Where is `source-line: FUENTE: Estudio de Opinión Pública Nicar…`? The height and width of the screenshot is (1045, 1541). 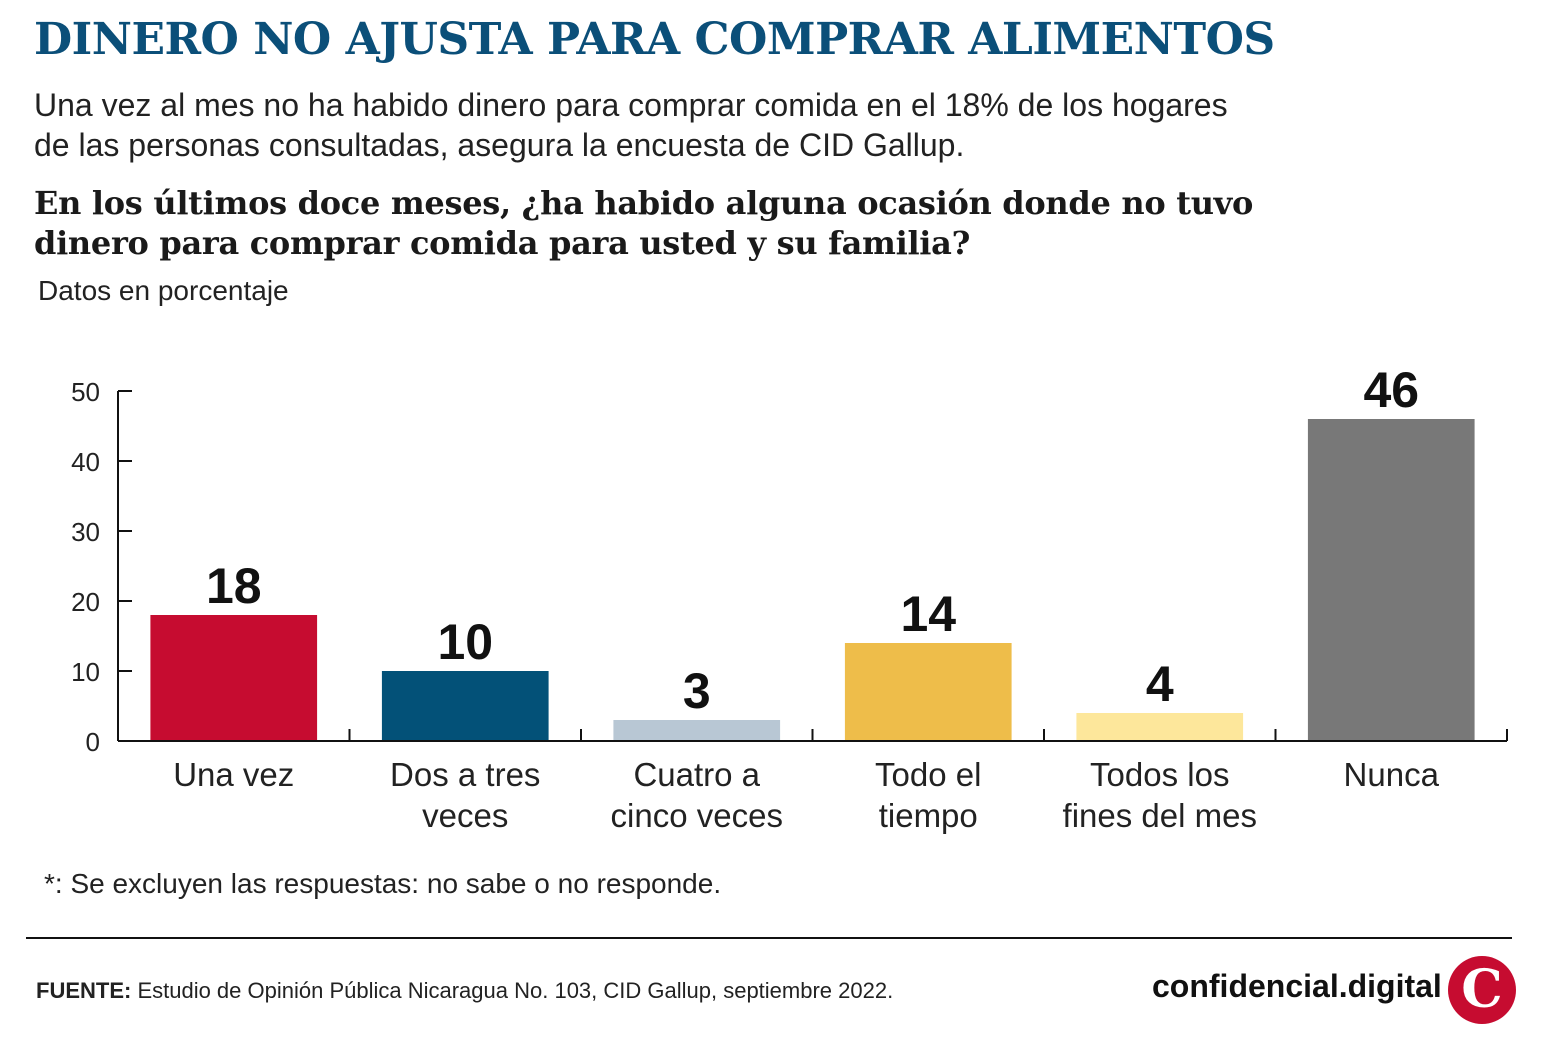
source-line: FUENTE: Estudio de Opinión Pública Nicar… is located at coordinates (464, 991).